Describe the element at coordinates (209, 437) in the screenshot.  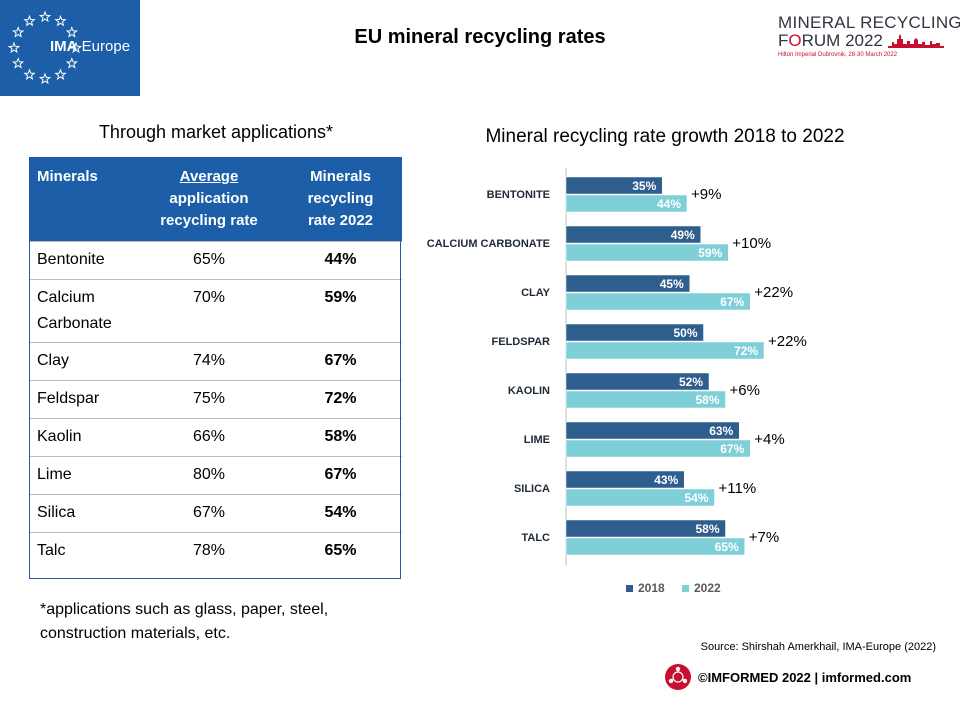
I see `average-rate: 66%` at that location.